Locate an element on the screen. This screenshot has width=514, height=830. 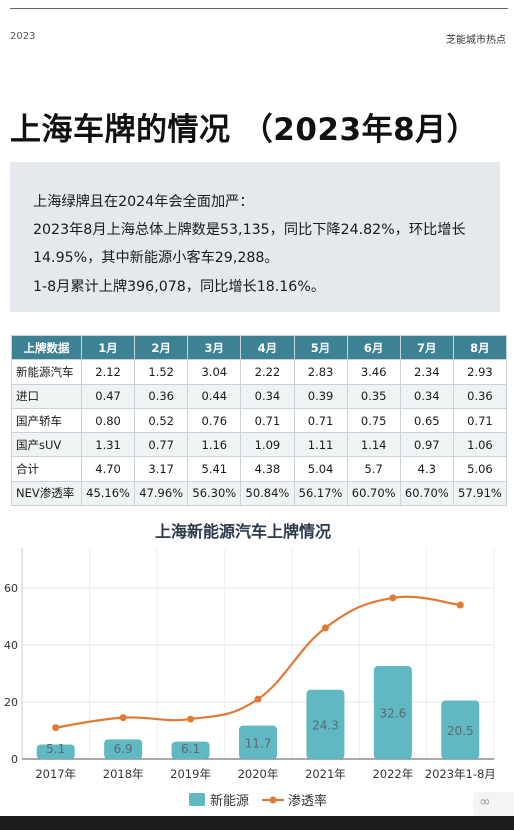
table-cell: 5.06 is located at coordinates (480, 469).